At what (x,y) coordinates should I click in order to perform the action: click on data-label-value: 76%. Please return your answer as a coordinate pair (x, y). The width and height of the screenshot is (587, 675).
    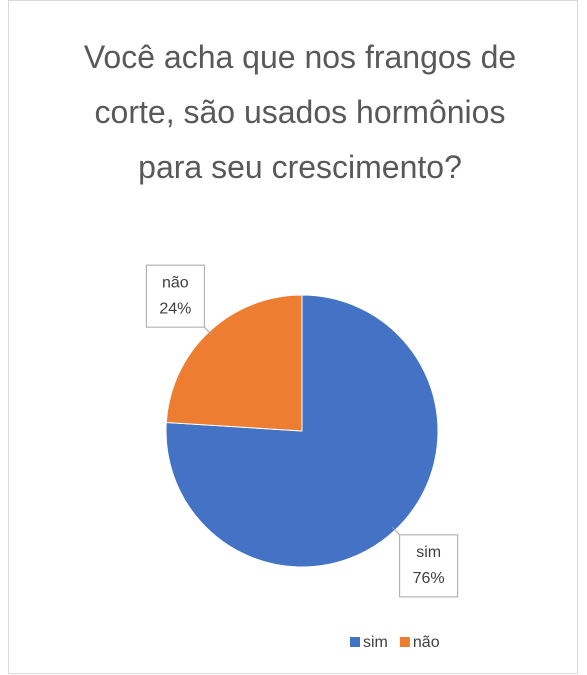
    Looking at the image, I should click on (429, 578).